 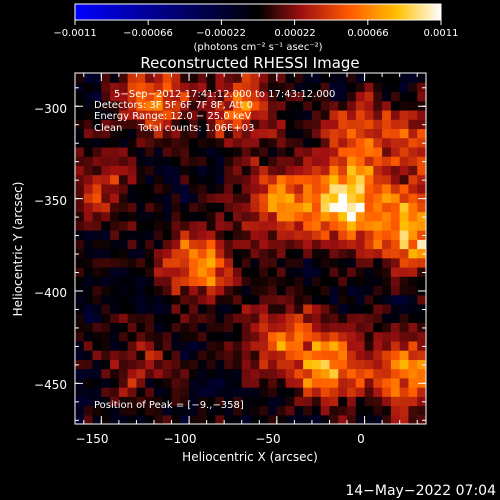 I want to click on footer-timestamp: 14−May−2022 07:04, so click(x=420, y=491).